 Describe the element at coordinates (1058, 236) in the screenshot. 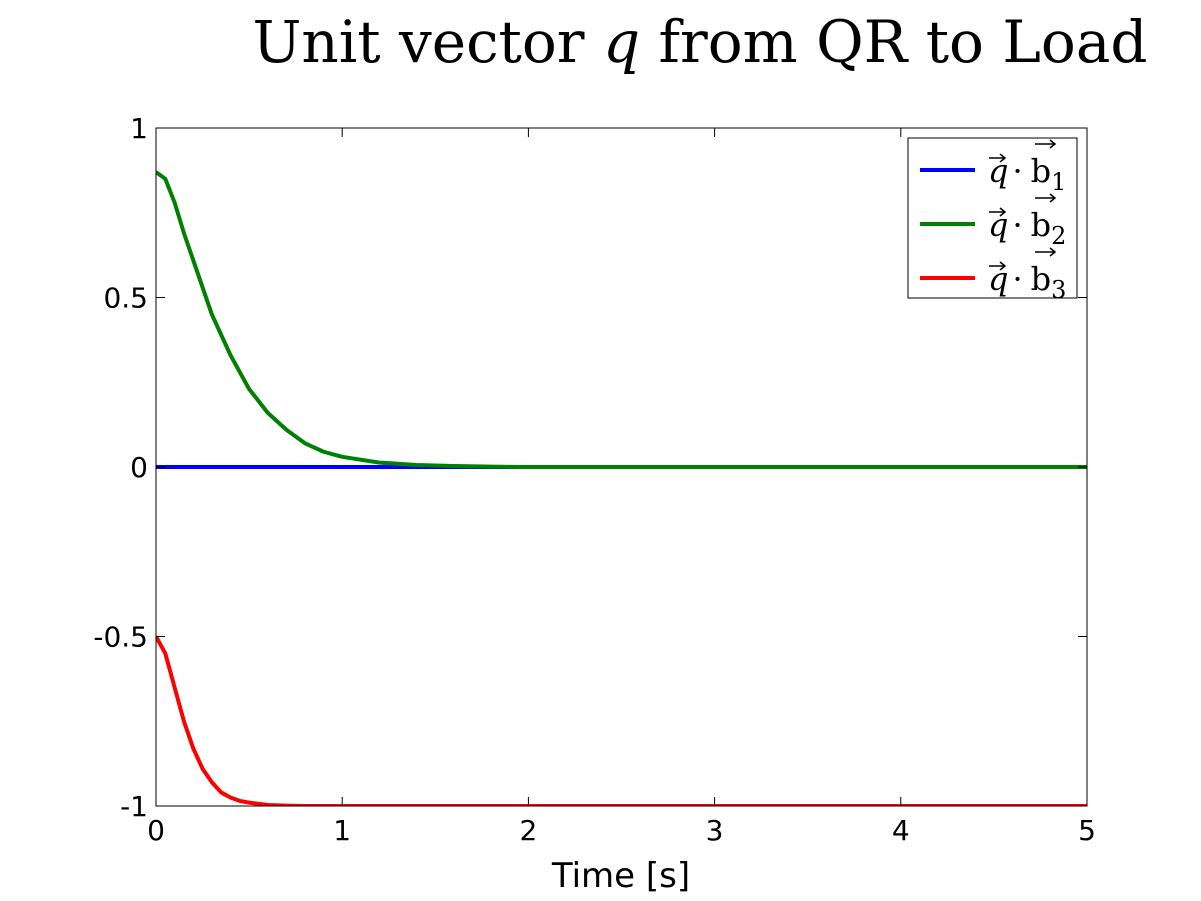

I see `legend-label-subscript: 2` at that location.